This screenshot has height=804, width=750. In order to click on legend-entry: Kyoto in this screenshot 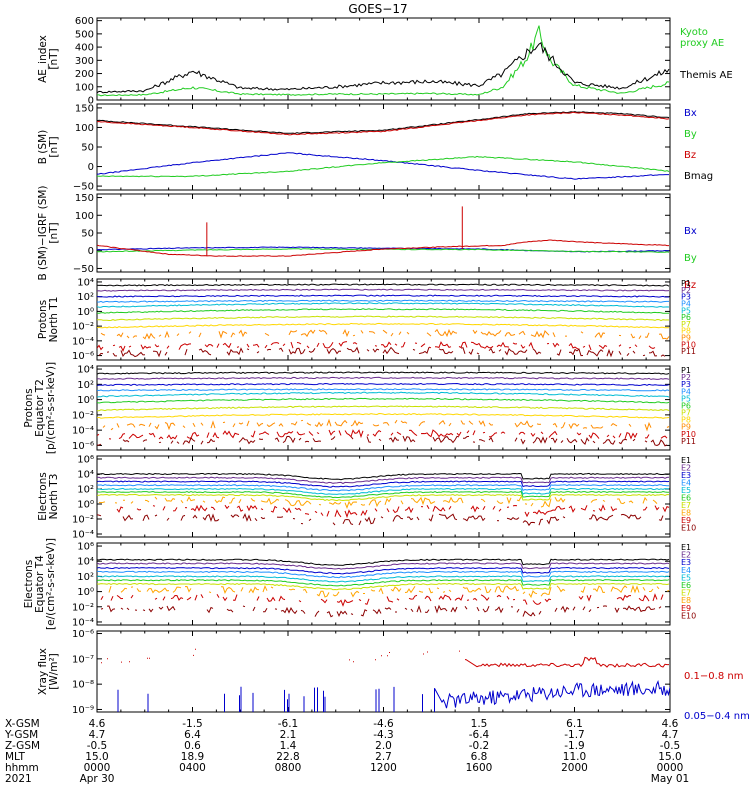, I will do `click(694, 32)`.